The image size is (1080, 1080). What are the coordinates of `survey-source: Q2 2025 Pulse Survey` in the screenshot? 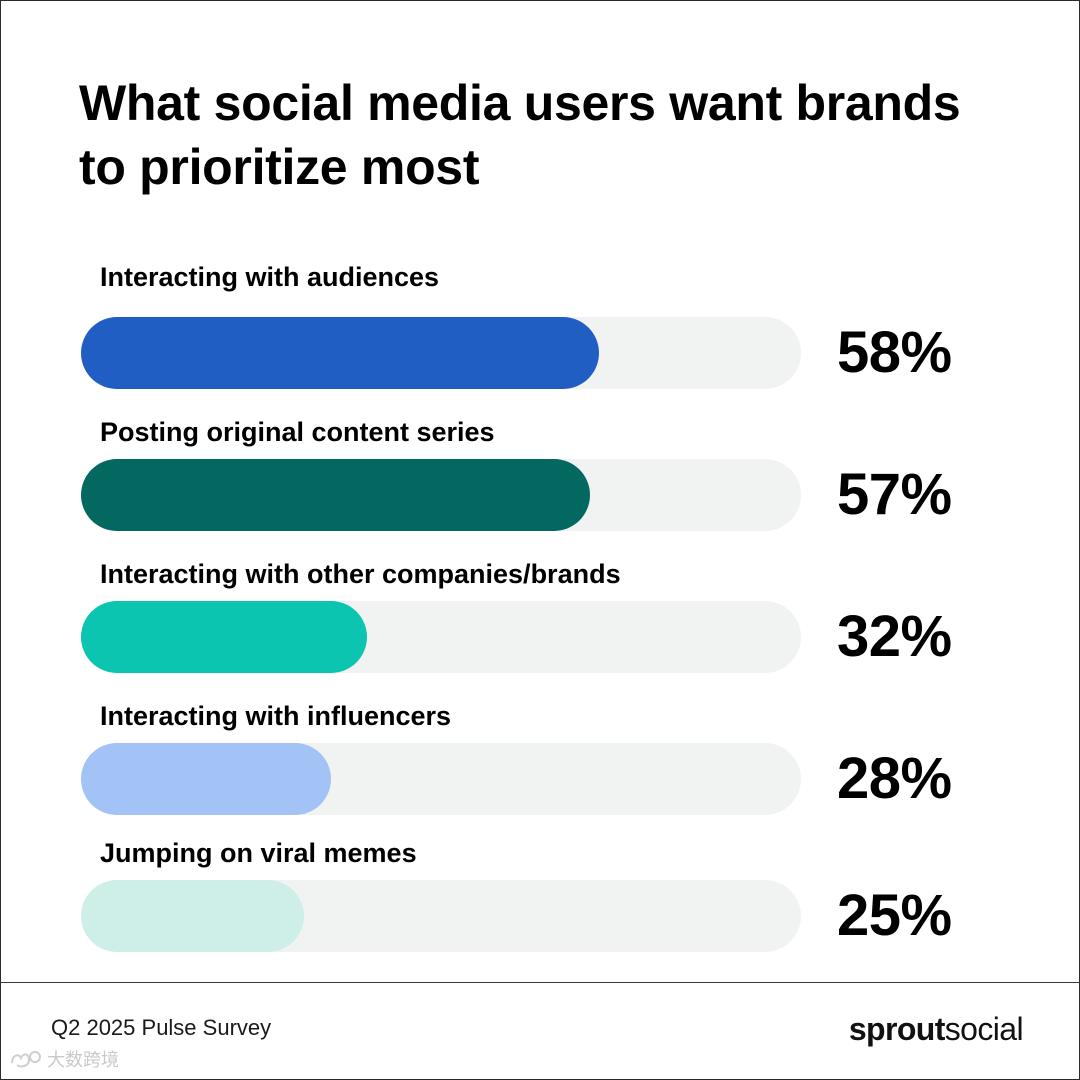 It's located at (161, 1027).